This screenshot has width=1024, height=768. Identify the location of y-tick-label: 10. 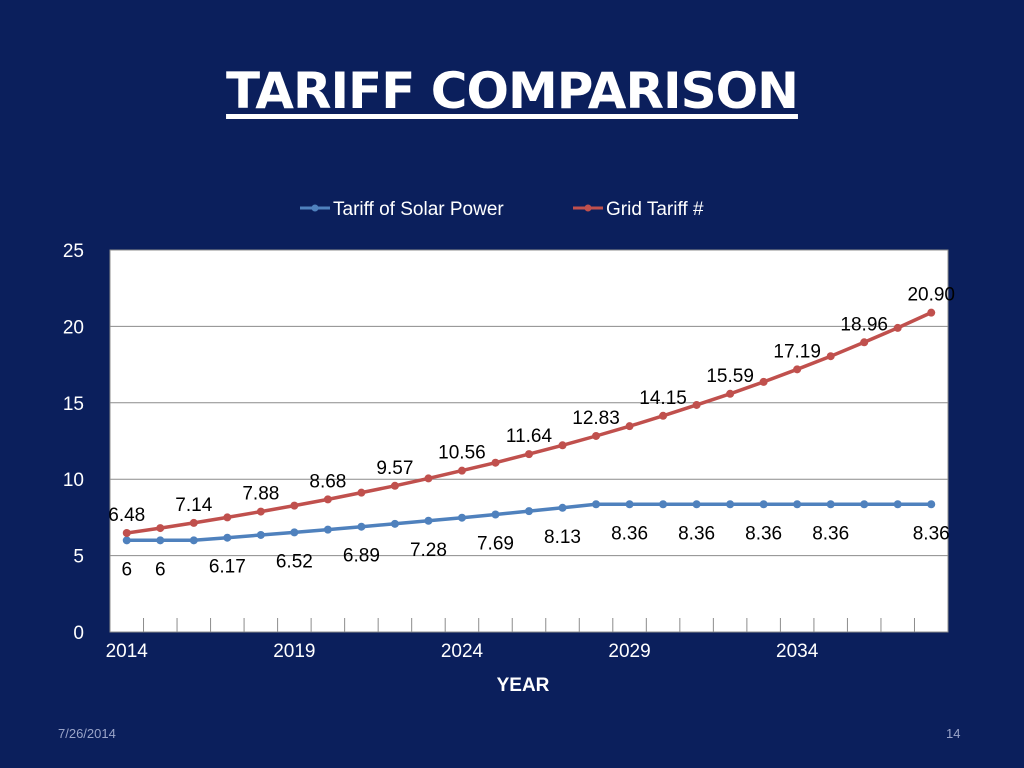
(73, 480).